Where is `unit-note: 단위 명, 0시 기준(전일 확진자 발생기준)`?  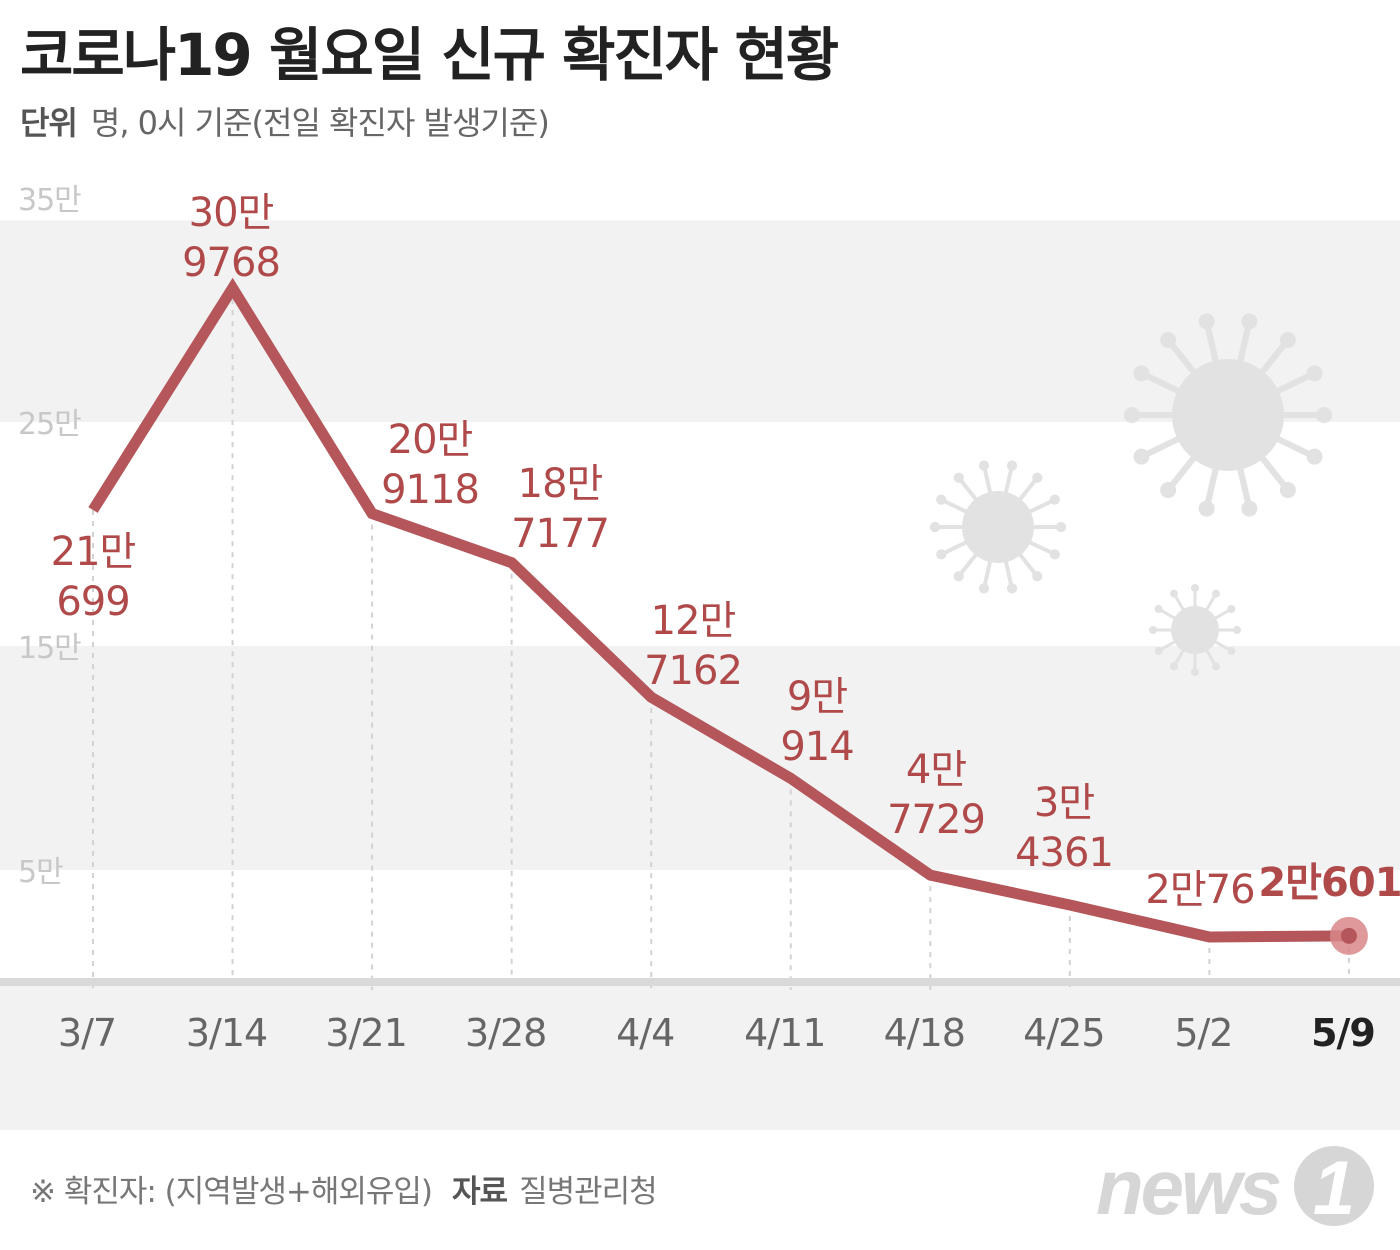
unit-note: 단위 명, 0시 기준(전일 확진자 발생기준) is located at coordinates (285, 121).